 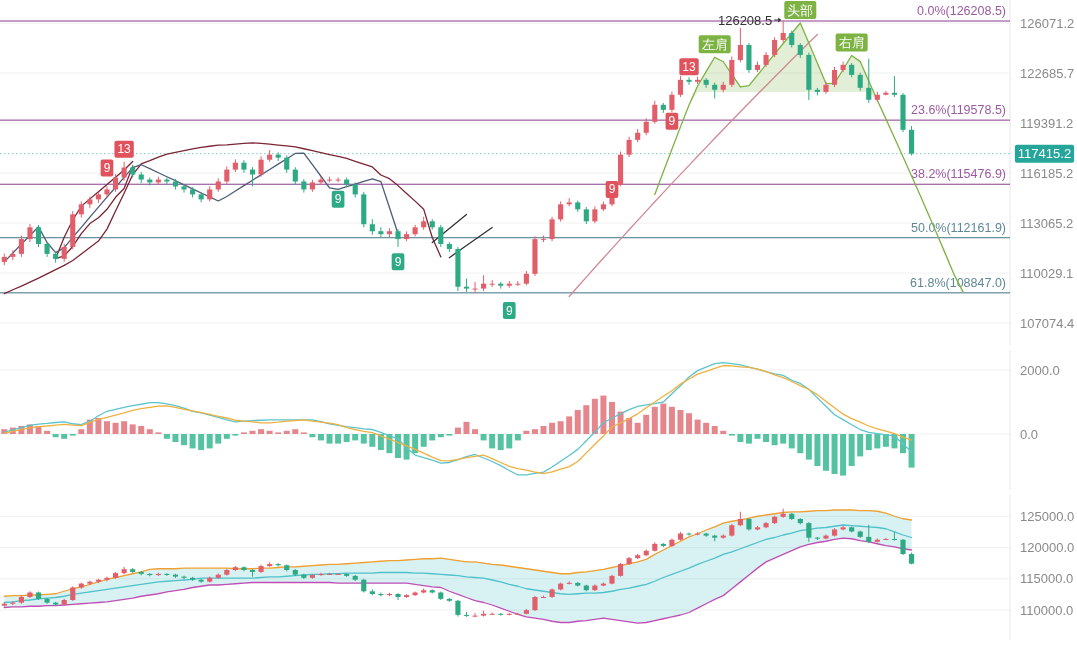 What do you see at coordinates (958, 174) in the screenshot?
I see `ref-line-label: 38.2%(115476.9)` at bounding box center [958, 174].